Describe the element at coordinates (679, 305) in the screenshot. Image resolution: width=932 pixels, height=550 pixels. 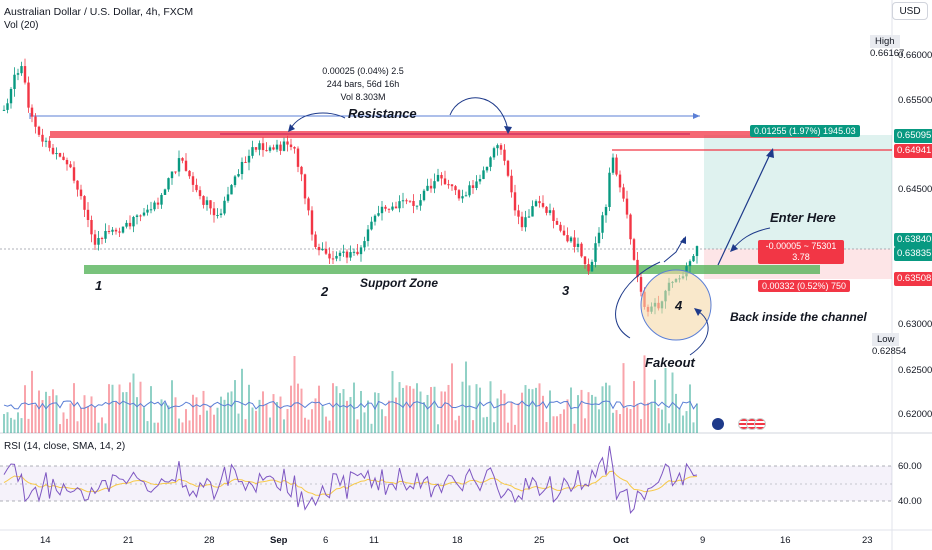
I see `touch-number-4: 4` at that location.